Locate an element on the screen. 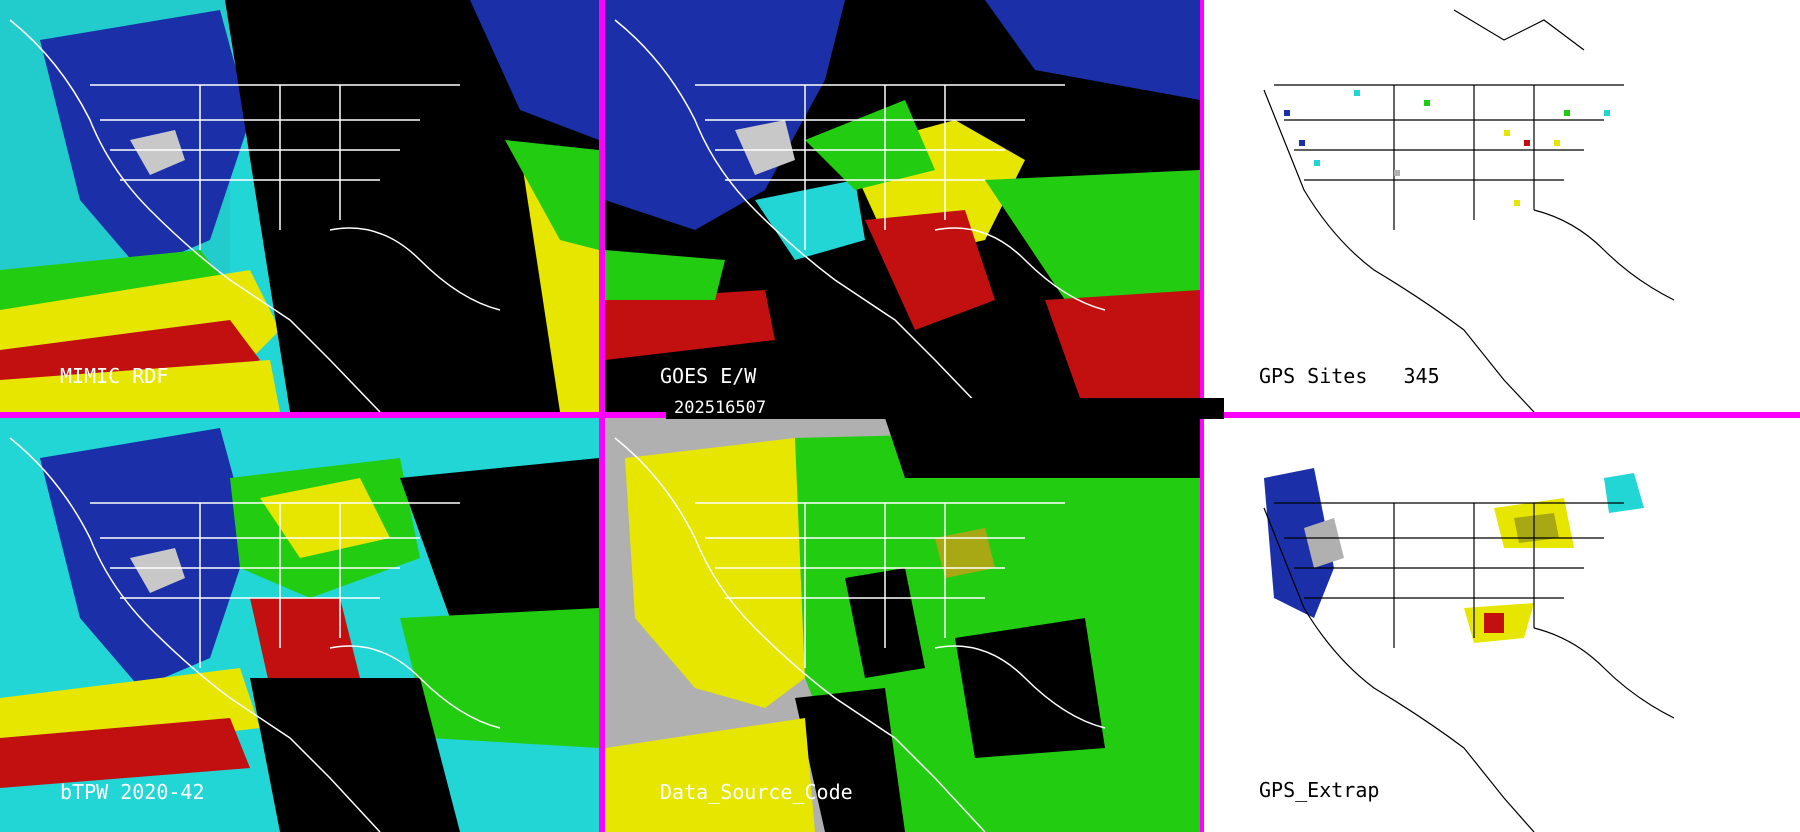 Image resolution: width=1800 pixels, height=832 pixels. panel-label: GOES E/W is located at coordinates (708, 376).